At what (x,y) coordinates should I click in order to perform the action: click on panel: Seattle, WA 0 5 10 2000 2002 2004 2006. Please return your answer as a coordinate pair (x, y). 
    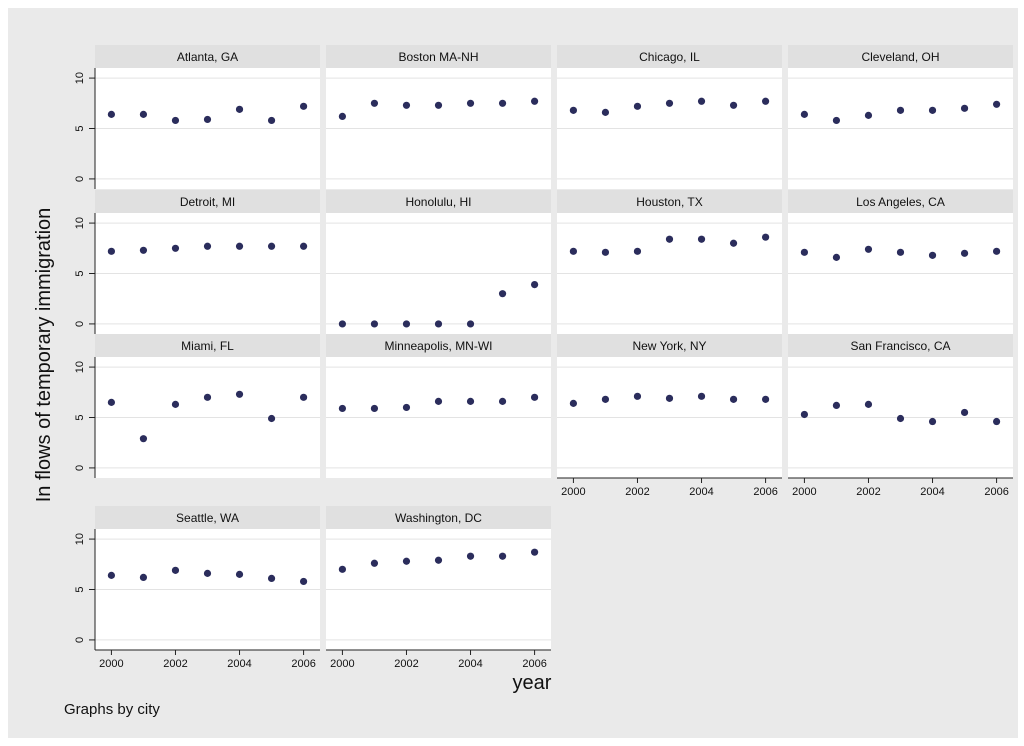
    Looking at the image, I should click on (197, 588).